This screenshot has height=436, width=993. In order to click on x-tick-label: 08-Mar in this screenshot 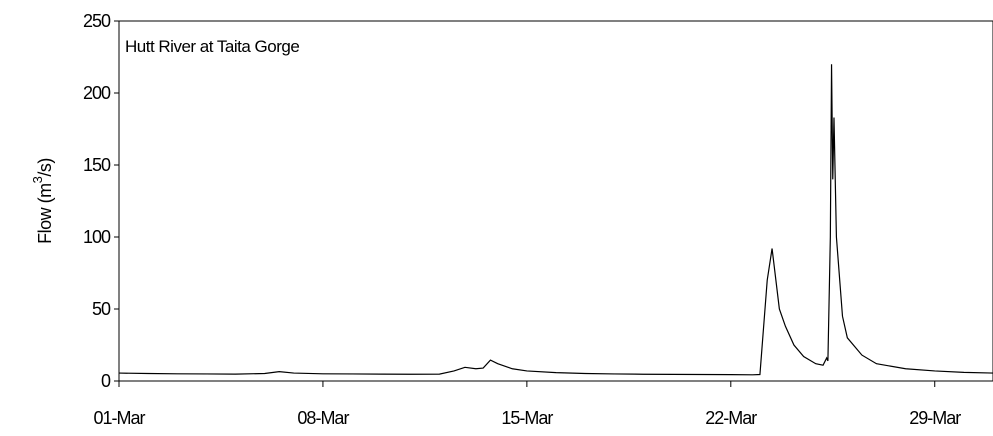, I will do `click(323, 418)`.